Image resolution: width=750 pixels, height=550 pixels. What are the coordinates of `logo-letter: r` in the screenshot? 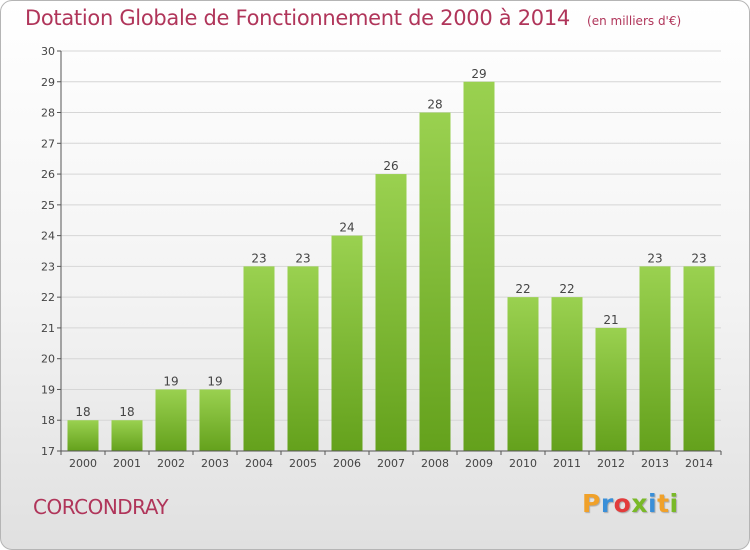 It's located at (607, 503).